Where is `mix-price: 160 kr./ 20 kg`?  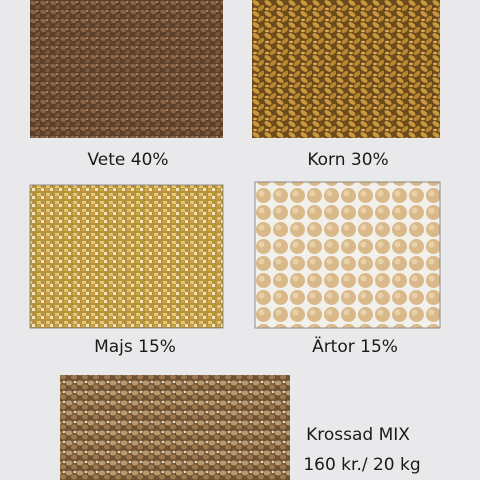
mix-price: 160 kr./ 20 kg is located at coordinates (361, 465).